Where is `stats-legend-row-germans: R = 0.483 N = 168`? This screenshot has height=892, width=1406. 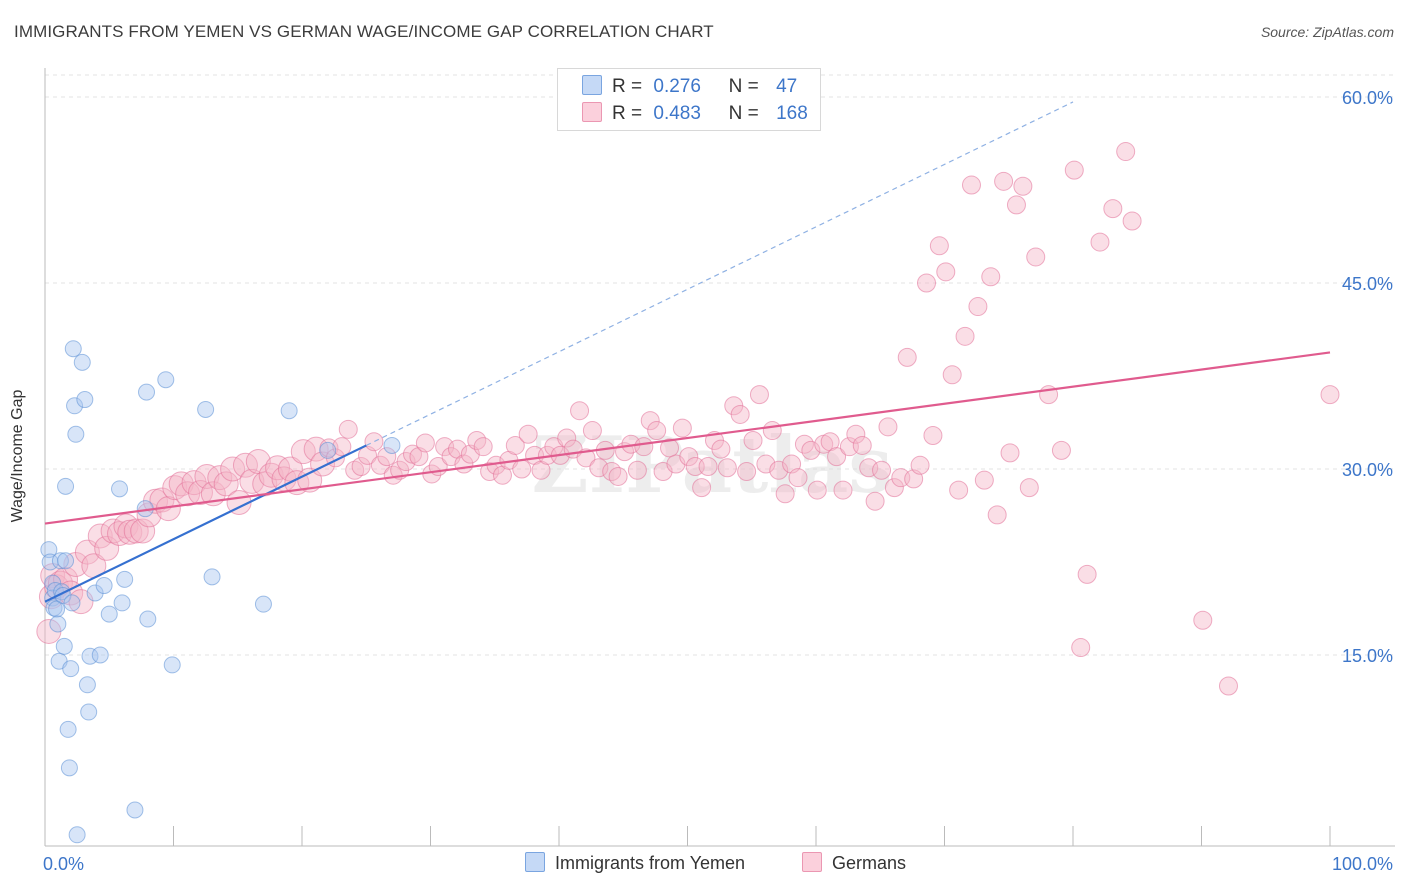 stats-legend-row-germans: R = 0.483 N = 168 is located at coordinates (695, 113).